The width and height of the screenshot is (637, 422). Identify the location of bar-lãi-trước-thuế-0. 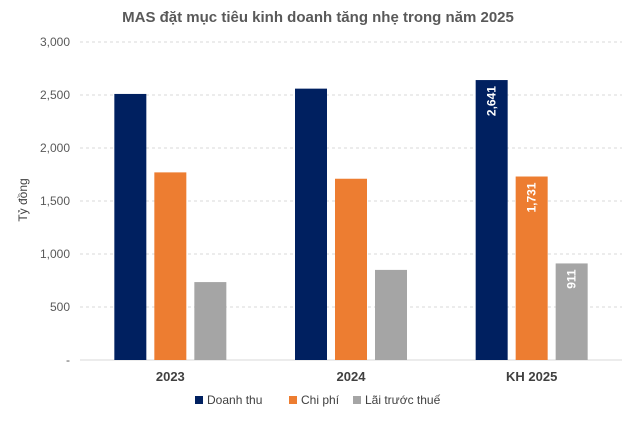
(210, 321).